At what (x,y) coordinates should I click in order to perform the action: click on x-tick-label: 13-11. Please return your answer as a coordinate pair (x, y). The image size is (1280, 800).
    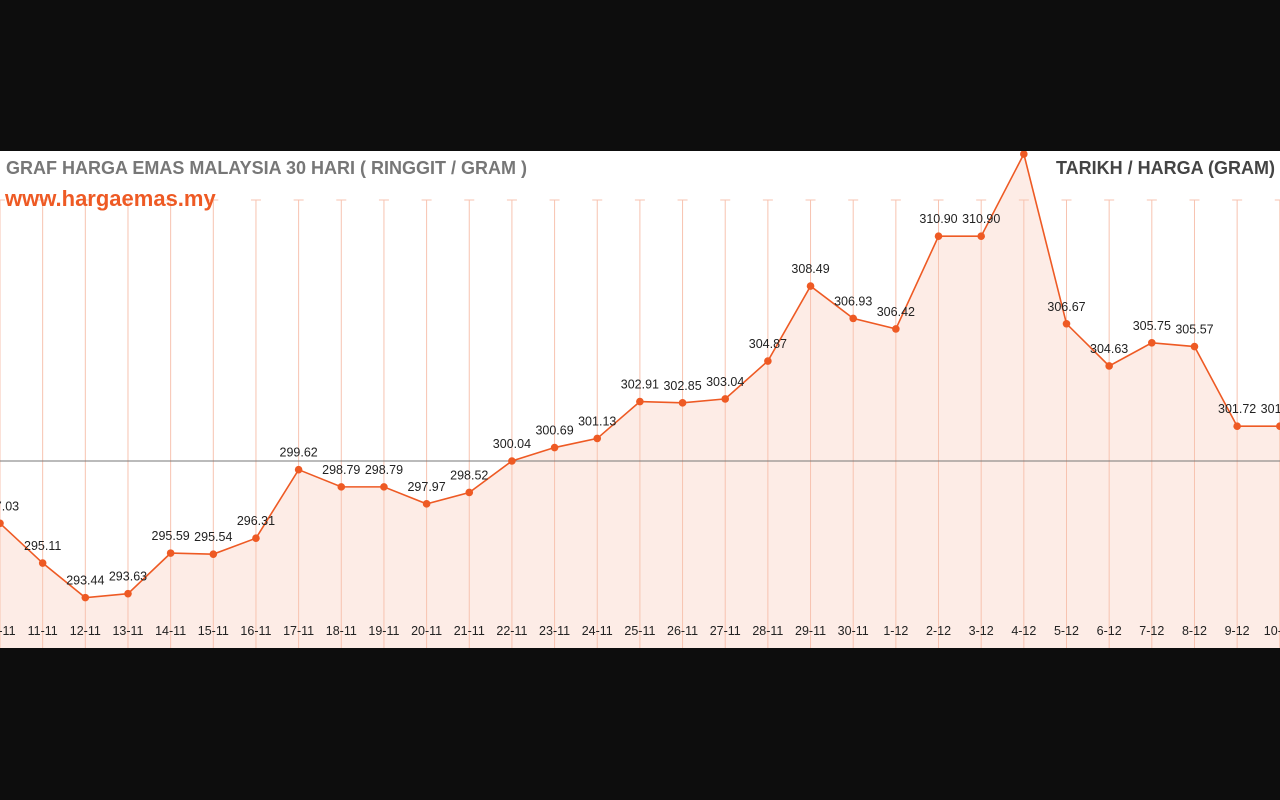
    Looking at the image, I should click on (127, 631).